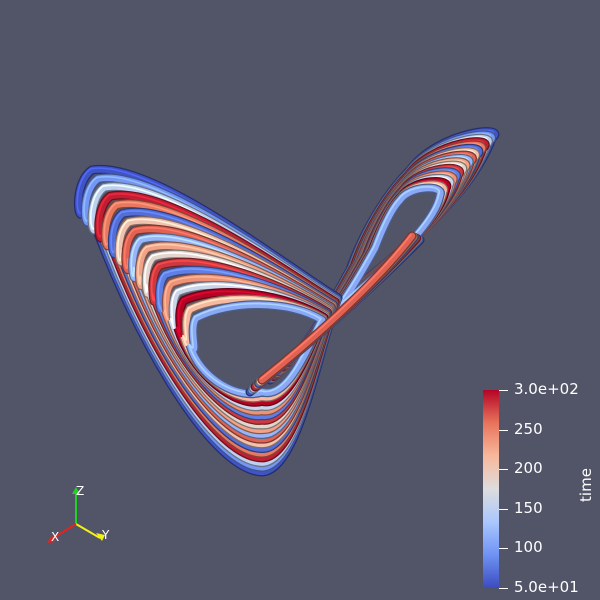 The width and height of the screenshot is (600, 600). Describe the element at coordinates (528, 508) in the screenshot. I see `color-legend-tick-label: 150` at that location.